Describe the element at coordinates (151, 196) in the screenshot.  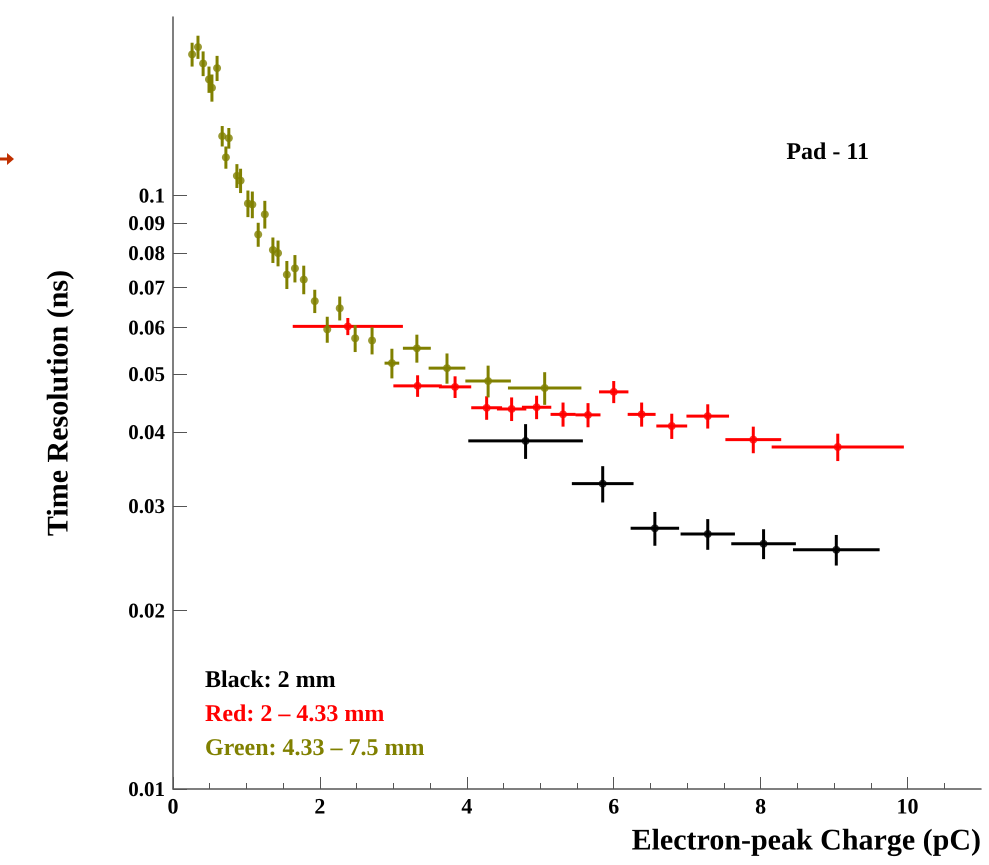
I see `y-tick-label: 0.1` at that location.